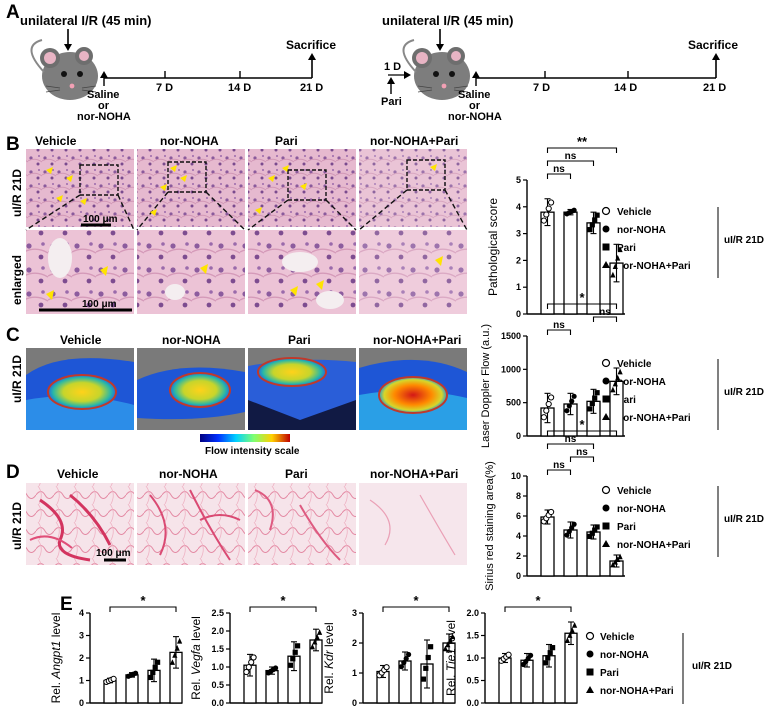 This screenshot has width=773, height=724. What do you see at coordinates (641, 230) in the screenshot?
I see `legend-b-item-1: nor-NOHA` at bounding box center [641, 230].